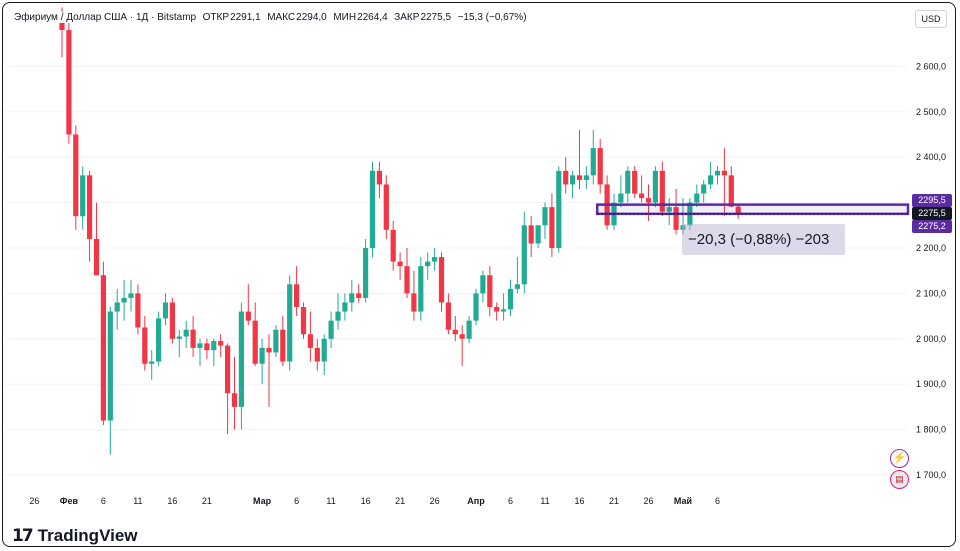 The height and width of the screenshot is (551, 960). I want to click on price-tick-label: 2 100,0, so click(931, 293).